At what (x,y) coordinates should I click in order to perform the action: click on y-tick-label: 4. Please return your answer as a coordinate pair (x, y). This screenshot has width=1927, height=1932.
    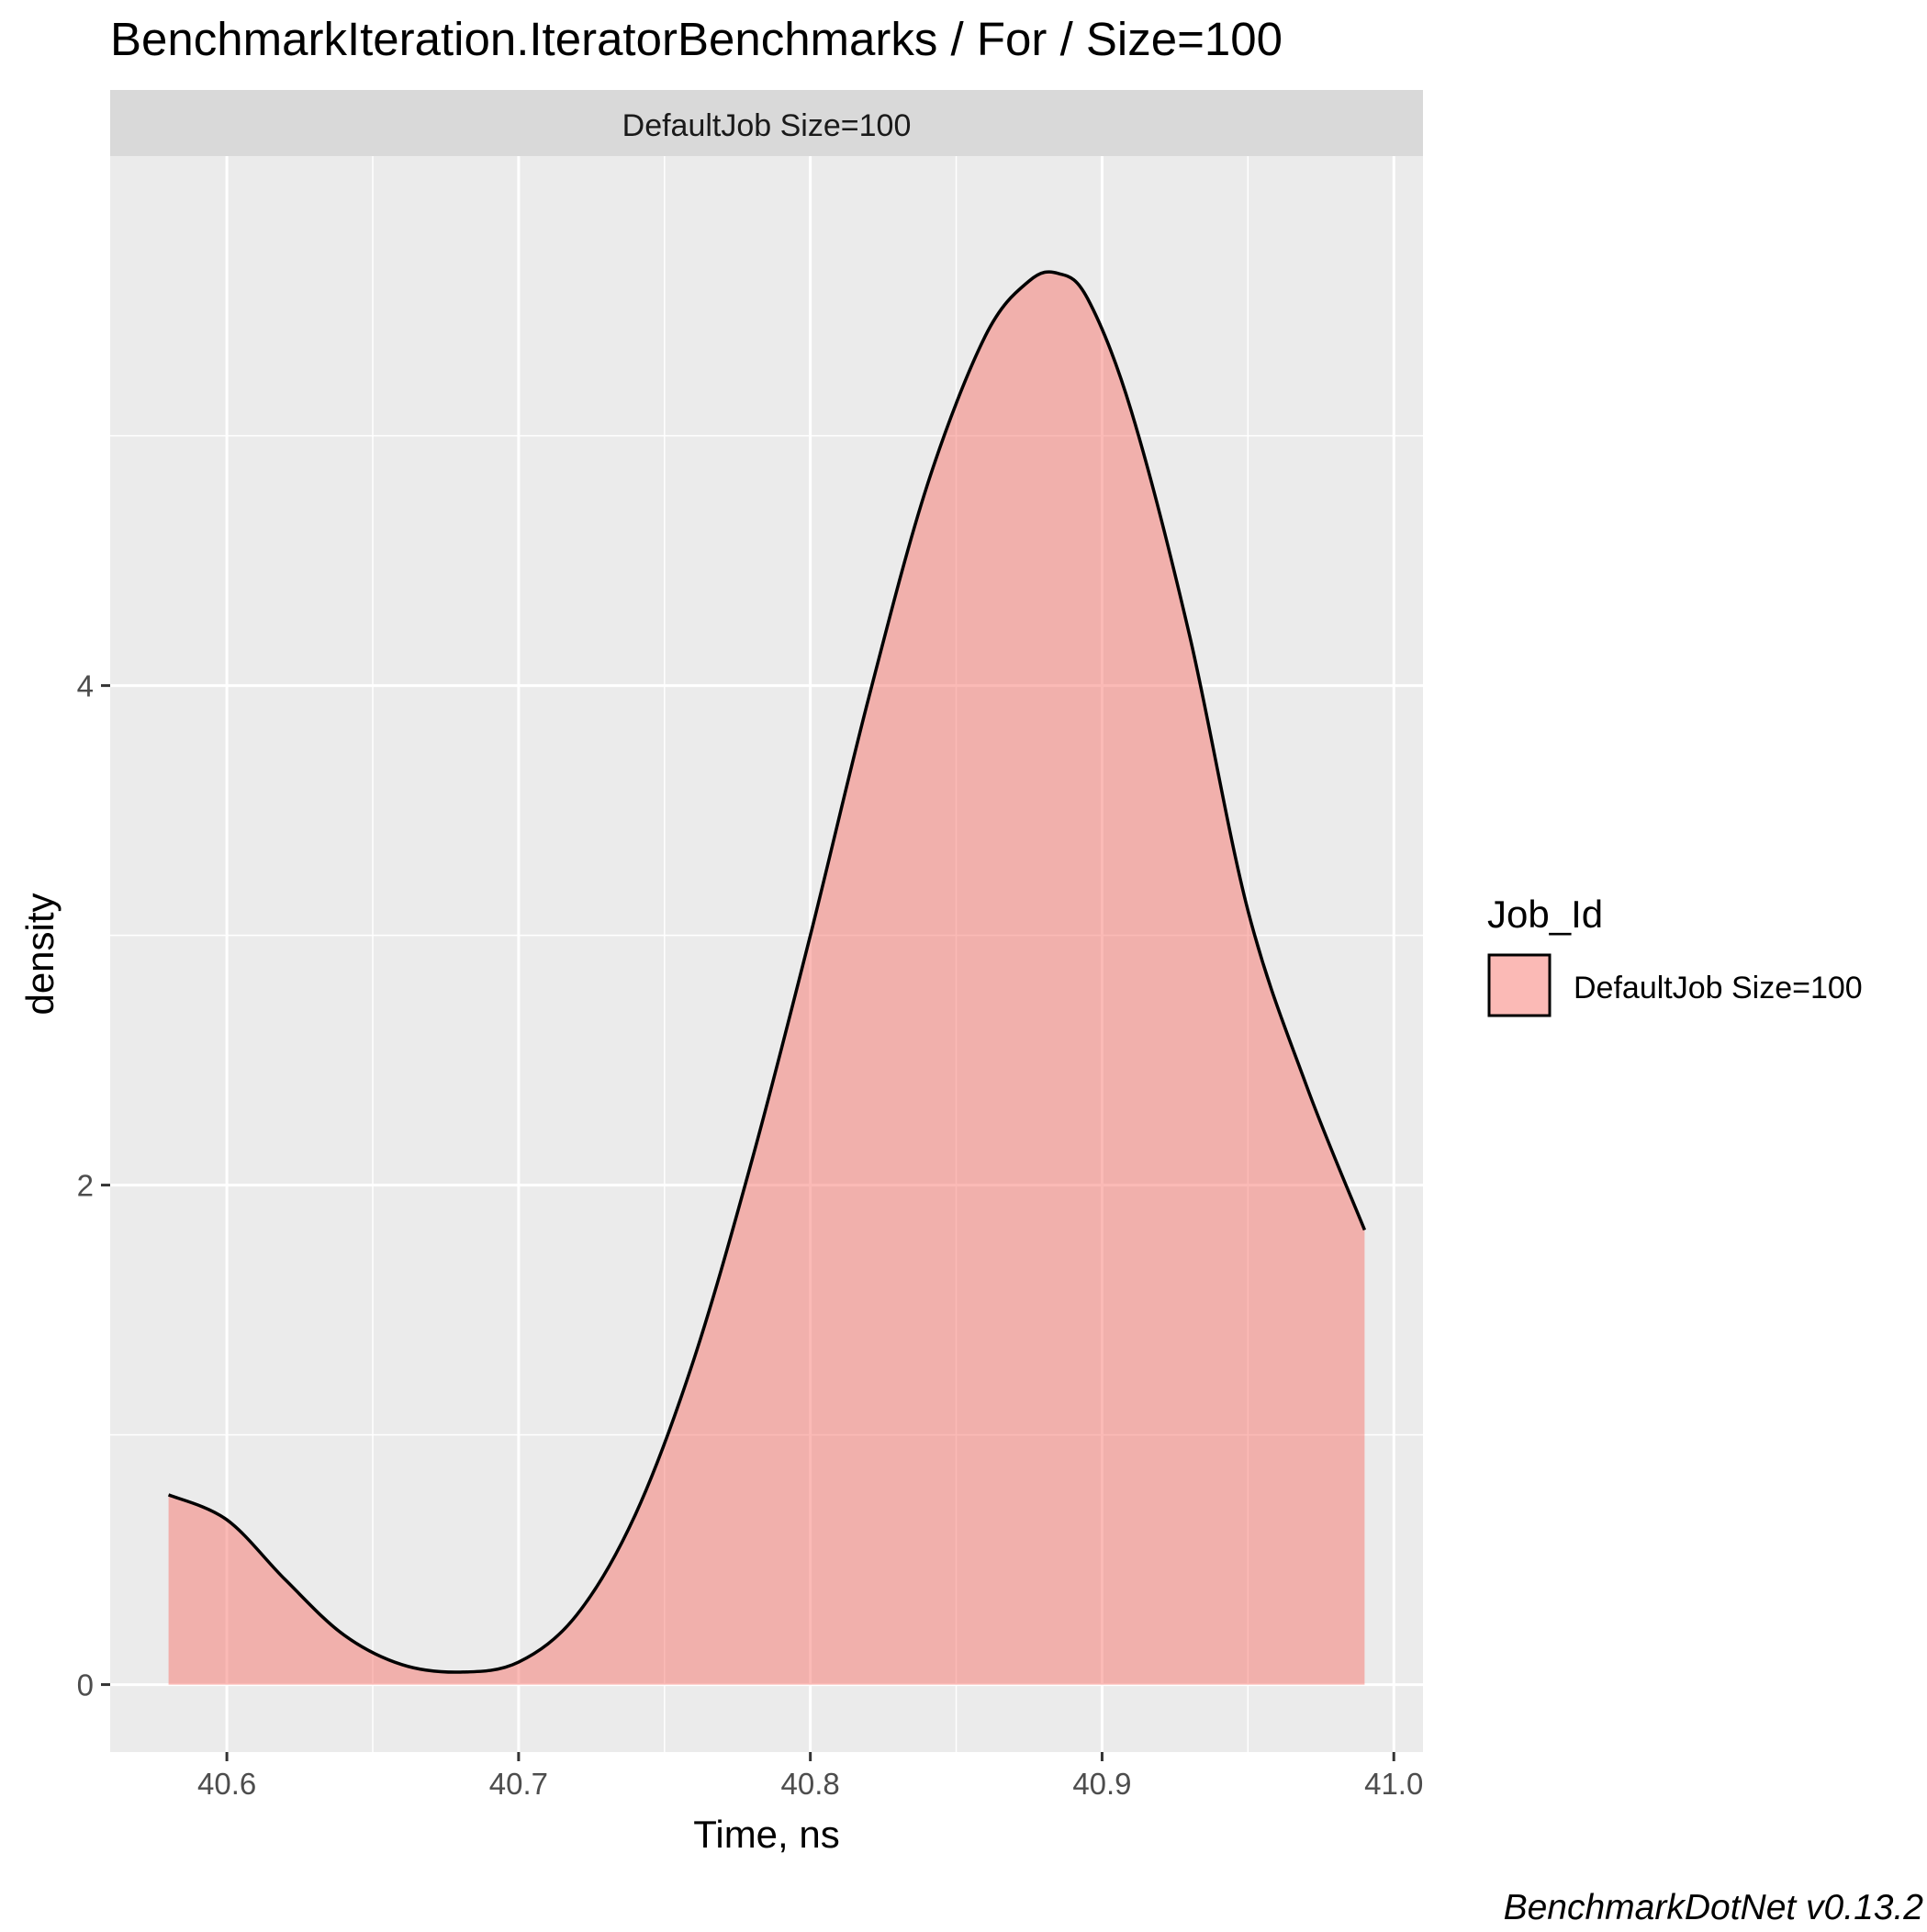
    Looking at the image, I should click on (86, 686).